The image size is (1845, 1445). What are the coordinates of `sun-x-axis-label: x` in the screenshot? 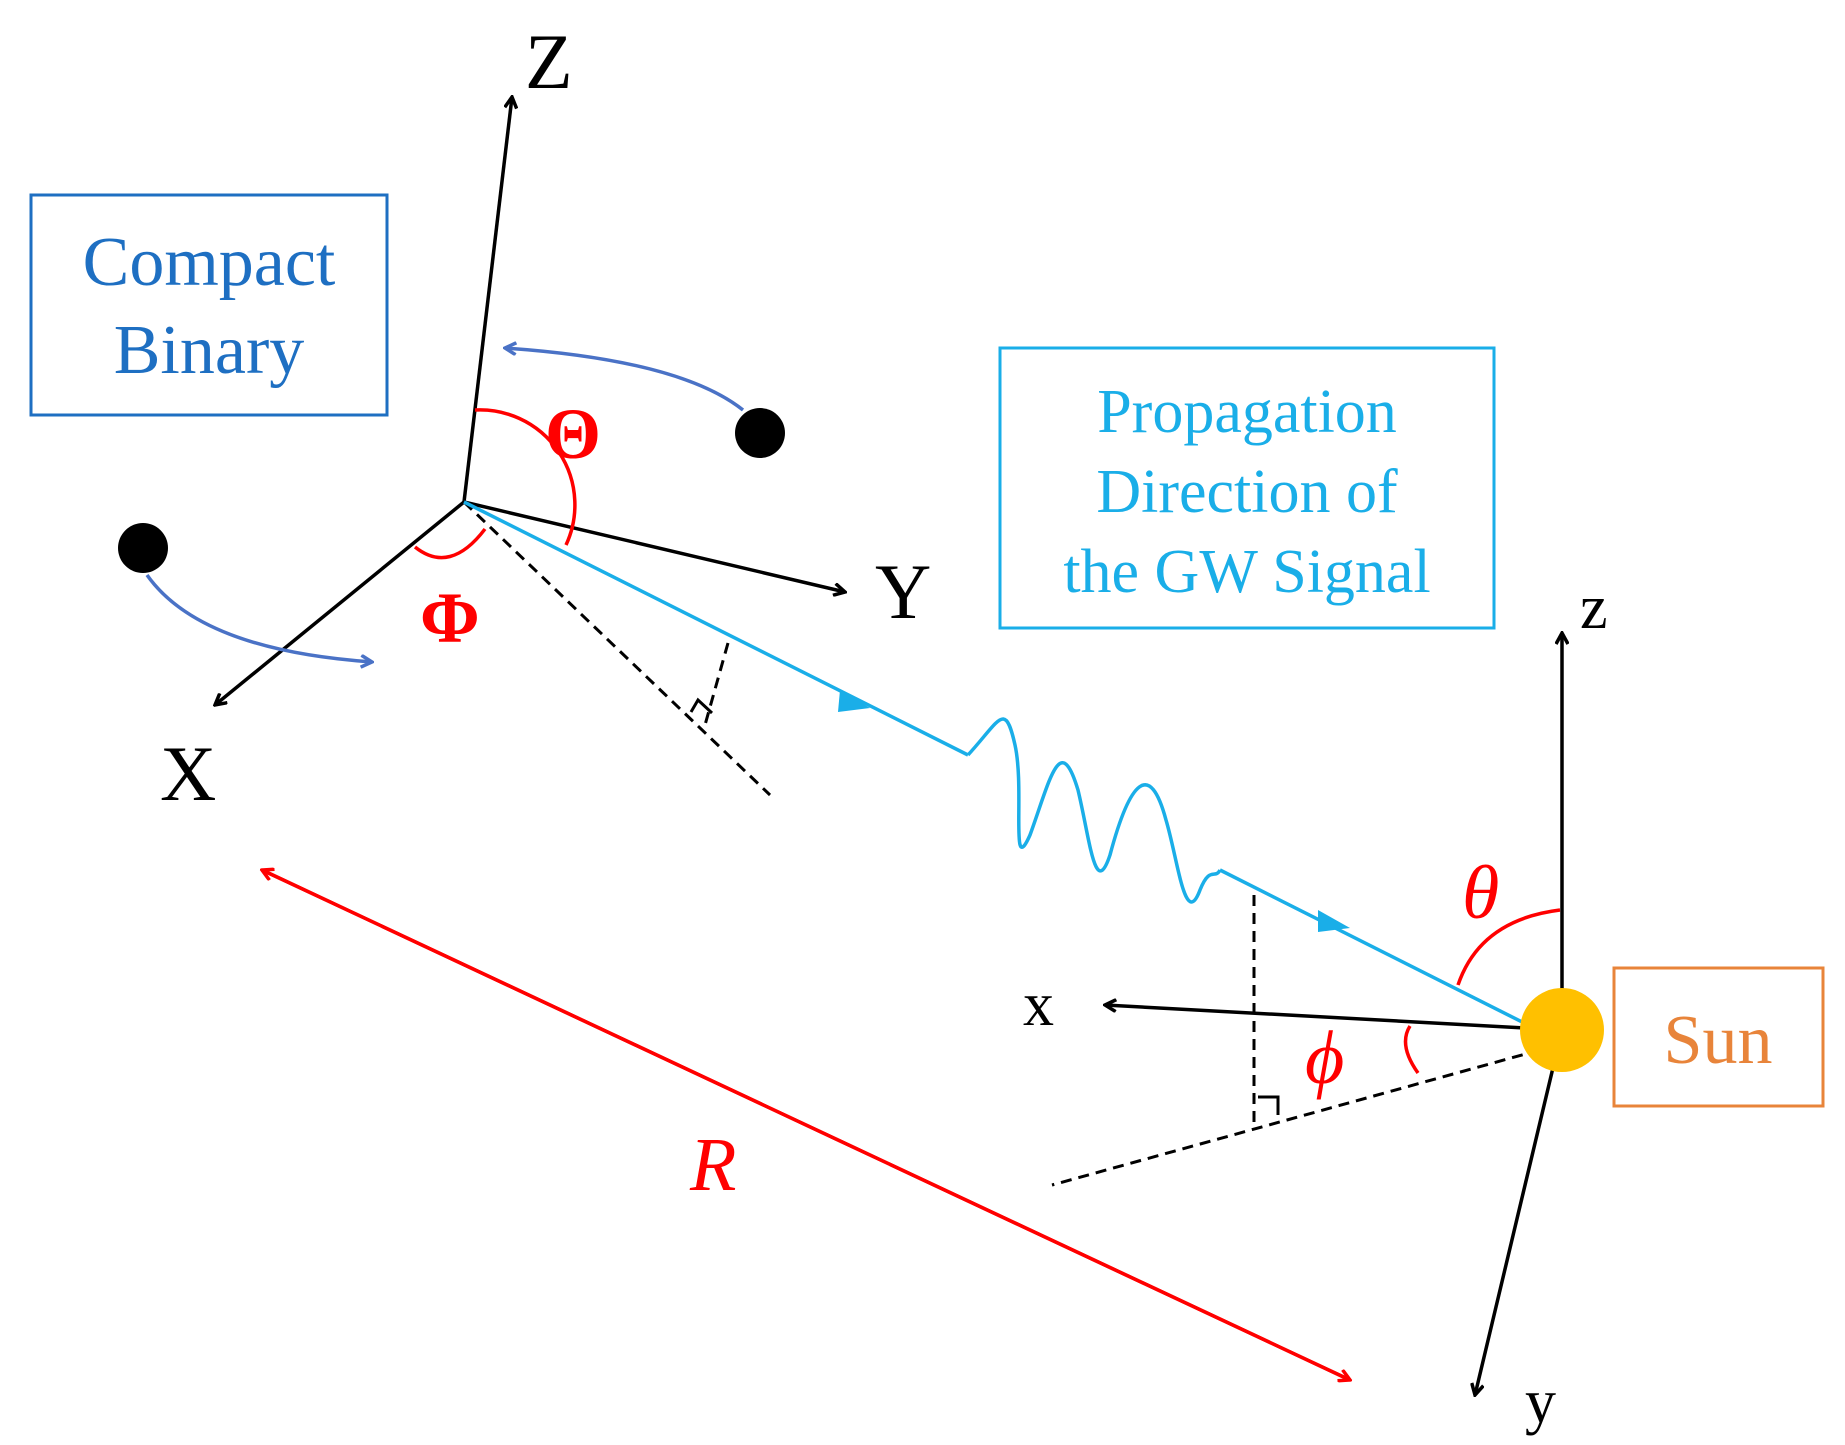 It's located at (1038, 1005).